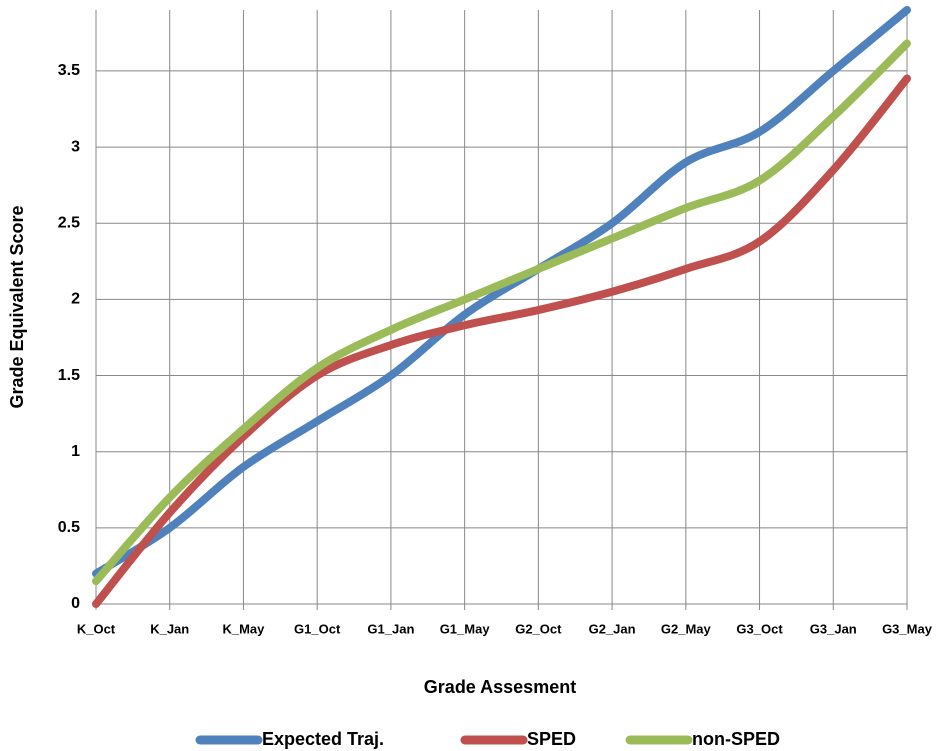 This screenshot has width=940, height=751. Describe the element at coordinates (612, 628) in the screenshot. I see `x-tick-label: G2_Jan` at that location.